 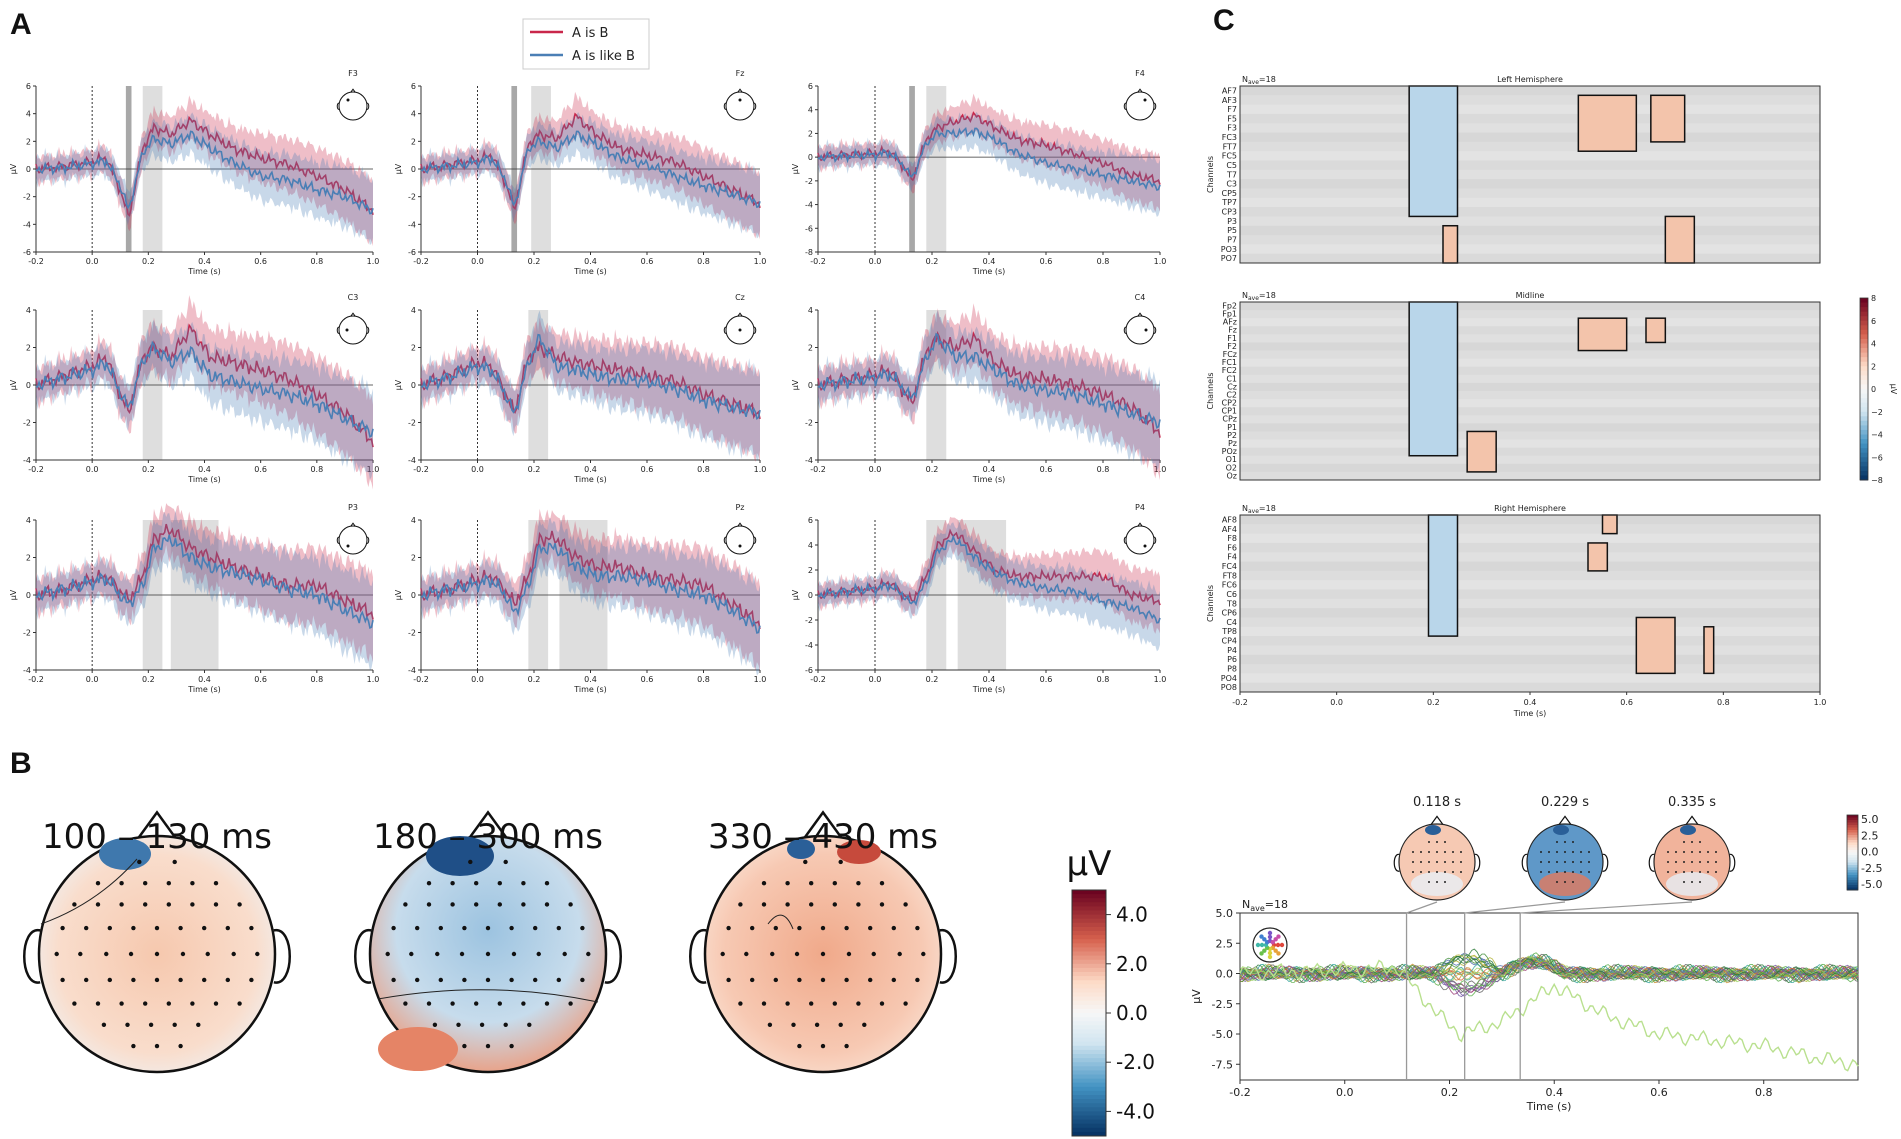 What do you see at coordinates (1873, 366) in the screenshot?
I see `colorbar-tick-label: 2` at bounding box center [1873, 366].